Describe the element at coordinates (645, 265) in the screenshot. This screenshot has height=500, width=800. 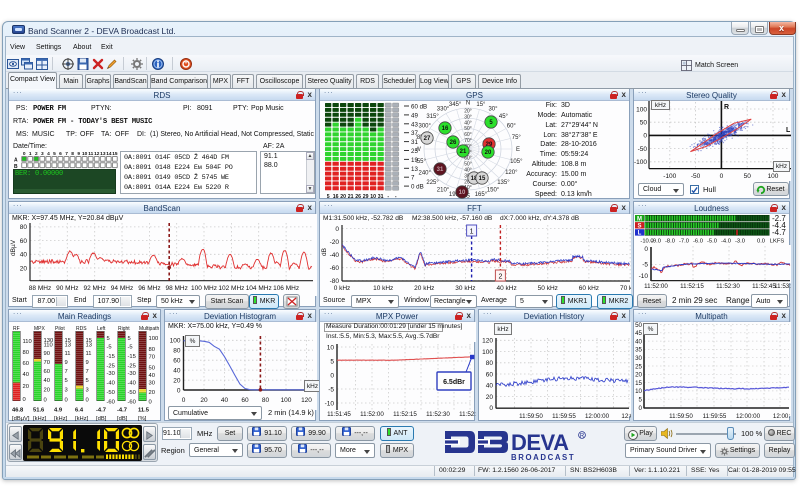
I see `svg-text: -5` at that location.